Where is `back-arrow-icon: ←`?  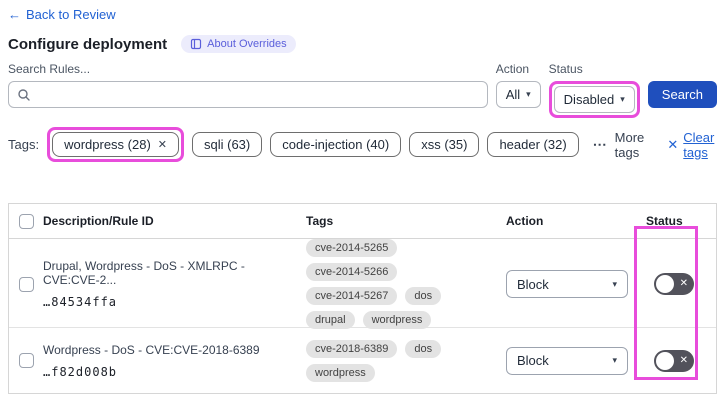 back-arrow-icon: ← is located at coordinates (14, 14).